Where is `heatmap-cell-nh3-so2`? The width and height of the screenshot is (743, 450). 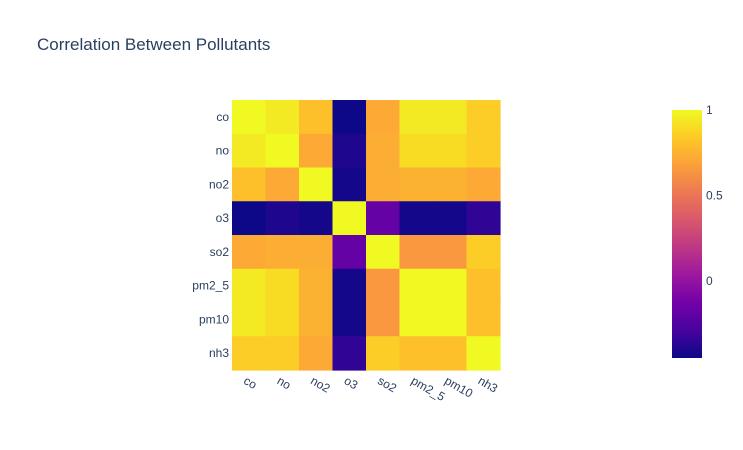
heatmap-cell-nh3-so2 is located at coordinates (383, 353).